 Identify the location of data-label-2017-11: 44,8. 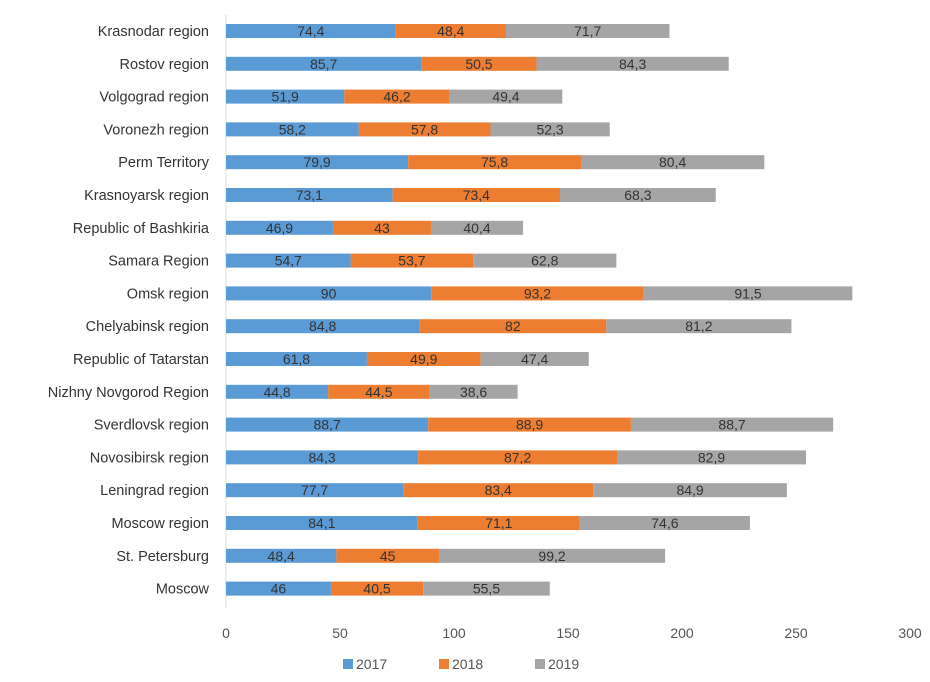
(276, 392).